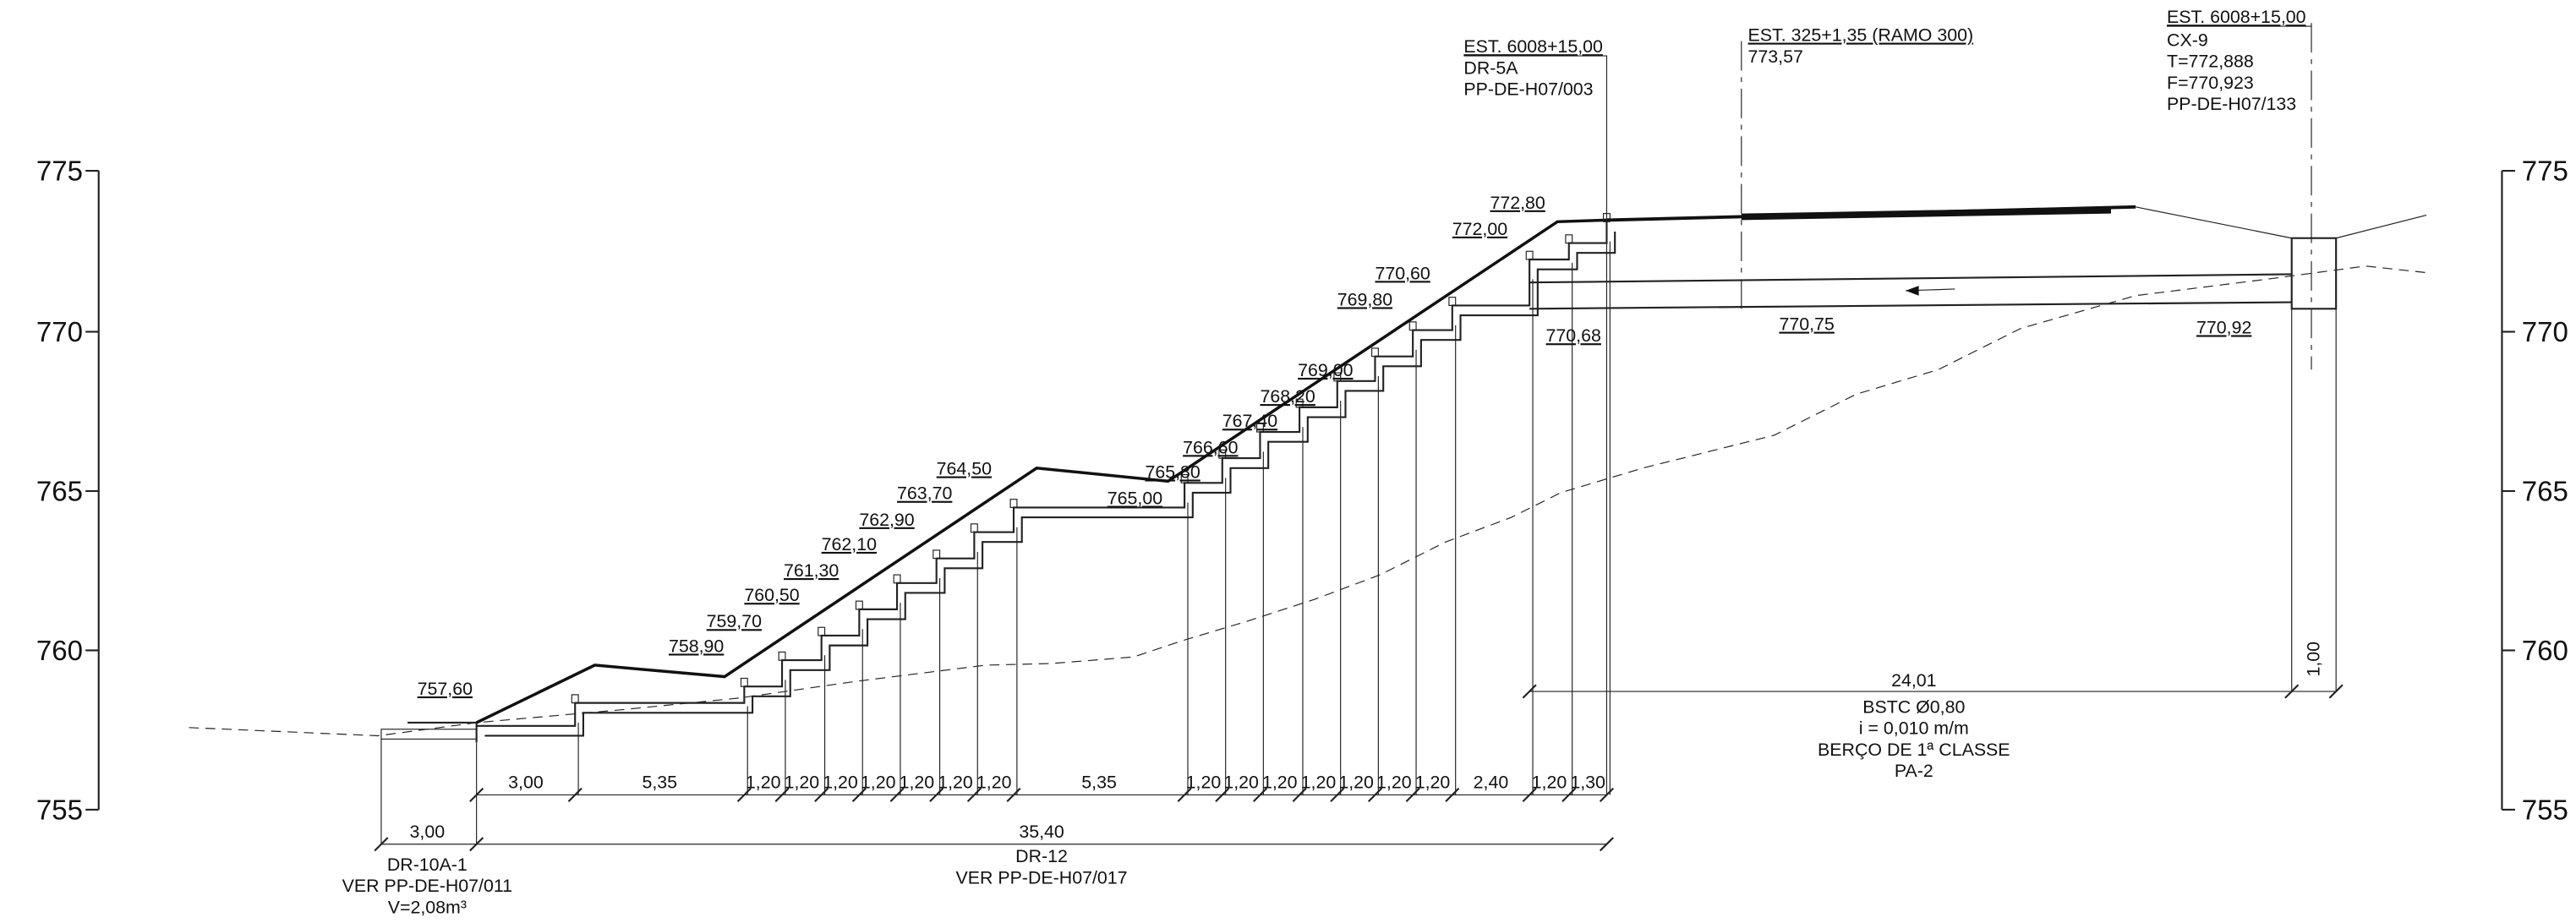 The height and width of the screenshot is (923, 2576). Describe the element at coordinates (427, 907) in the screenshot. I see `note: V=2,08m³` at that location.